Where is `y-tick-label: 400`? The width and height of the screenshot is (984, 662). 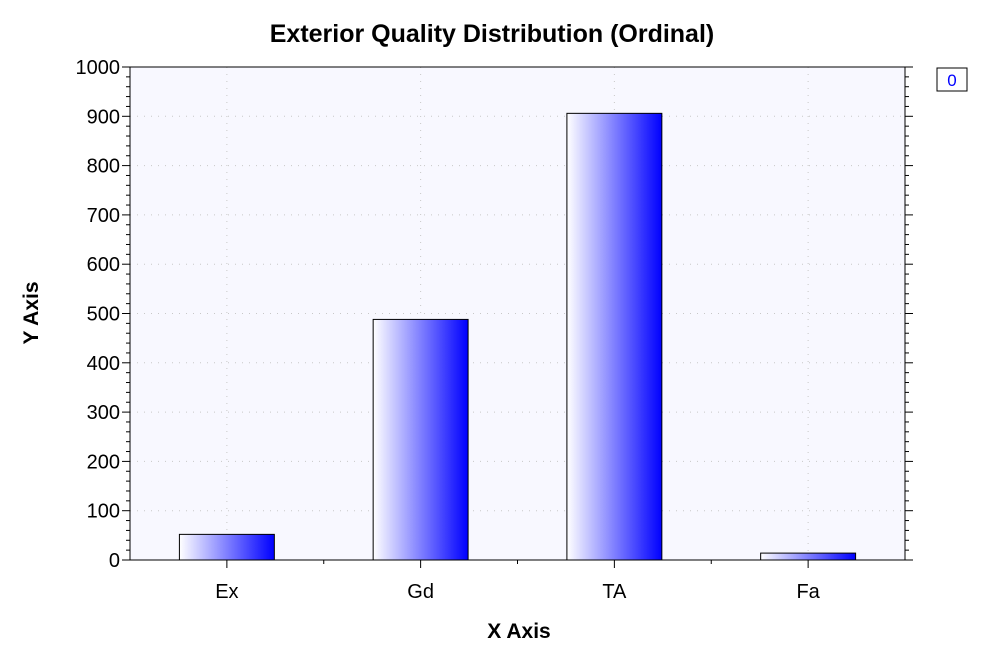 y-tick-label: 400 is located at coordinates (103, 364).